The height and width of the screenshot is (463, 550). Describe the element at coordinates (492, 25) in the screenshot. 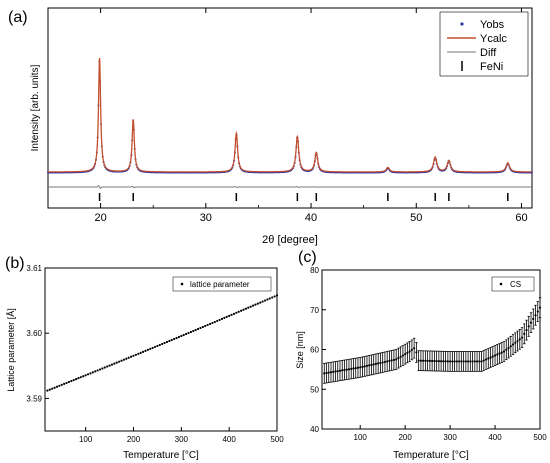

I see `legend-yobs-label: Yobs` at that location.